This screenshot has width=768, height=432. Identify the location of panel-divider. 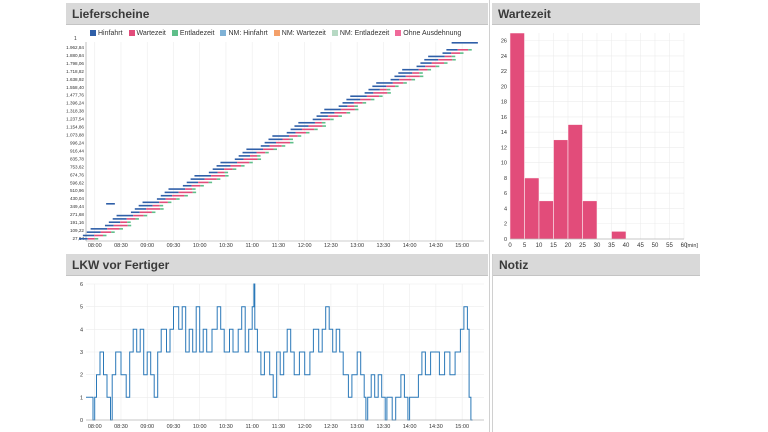
(489, 216).